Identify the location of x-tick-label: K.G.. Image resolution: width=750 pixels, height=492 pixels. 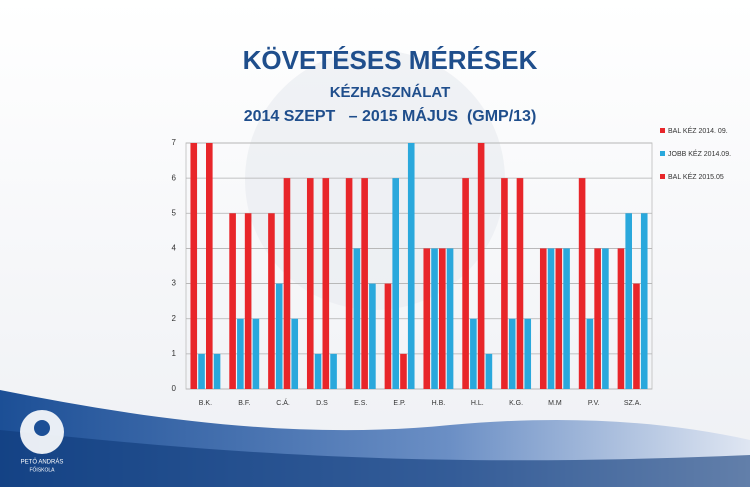
(516, 403).